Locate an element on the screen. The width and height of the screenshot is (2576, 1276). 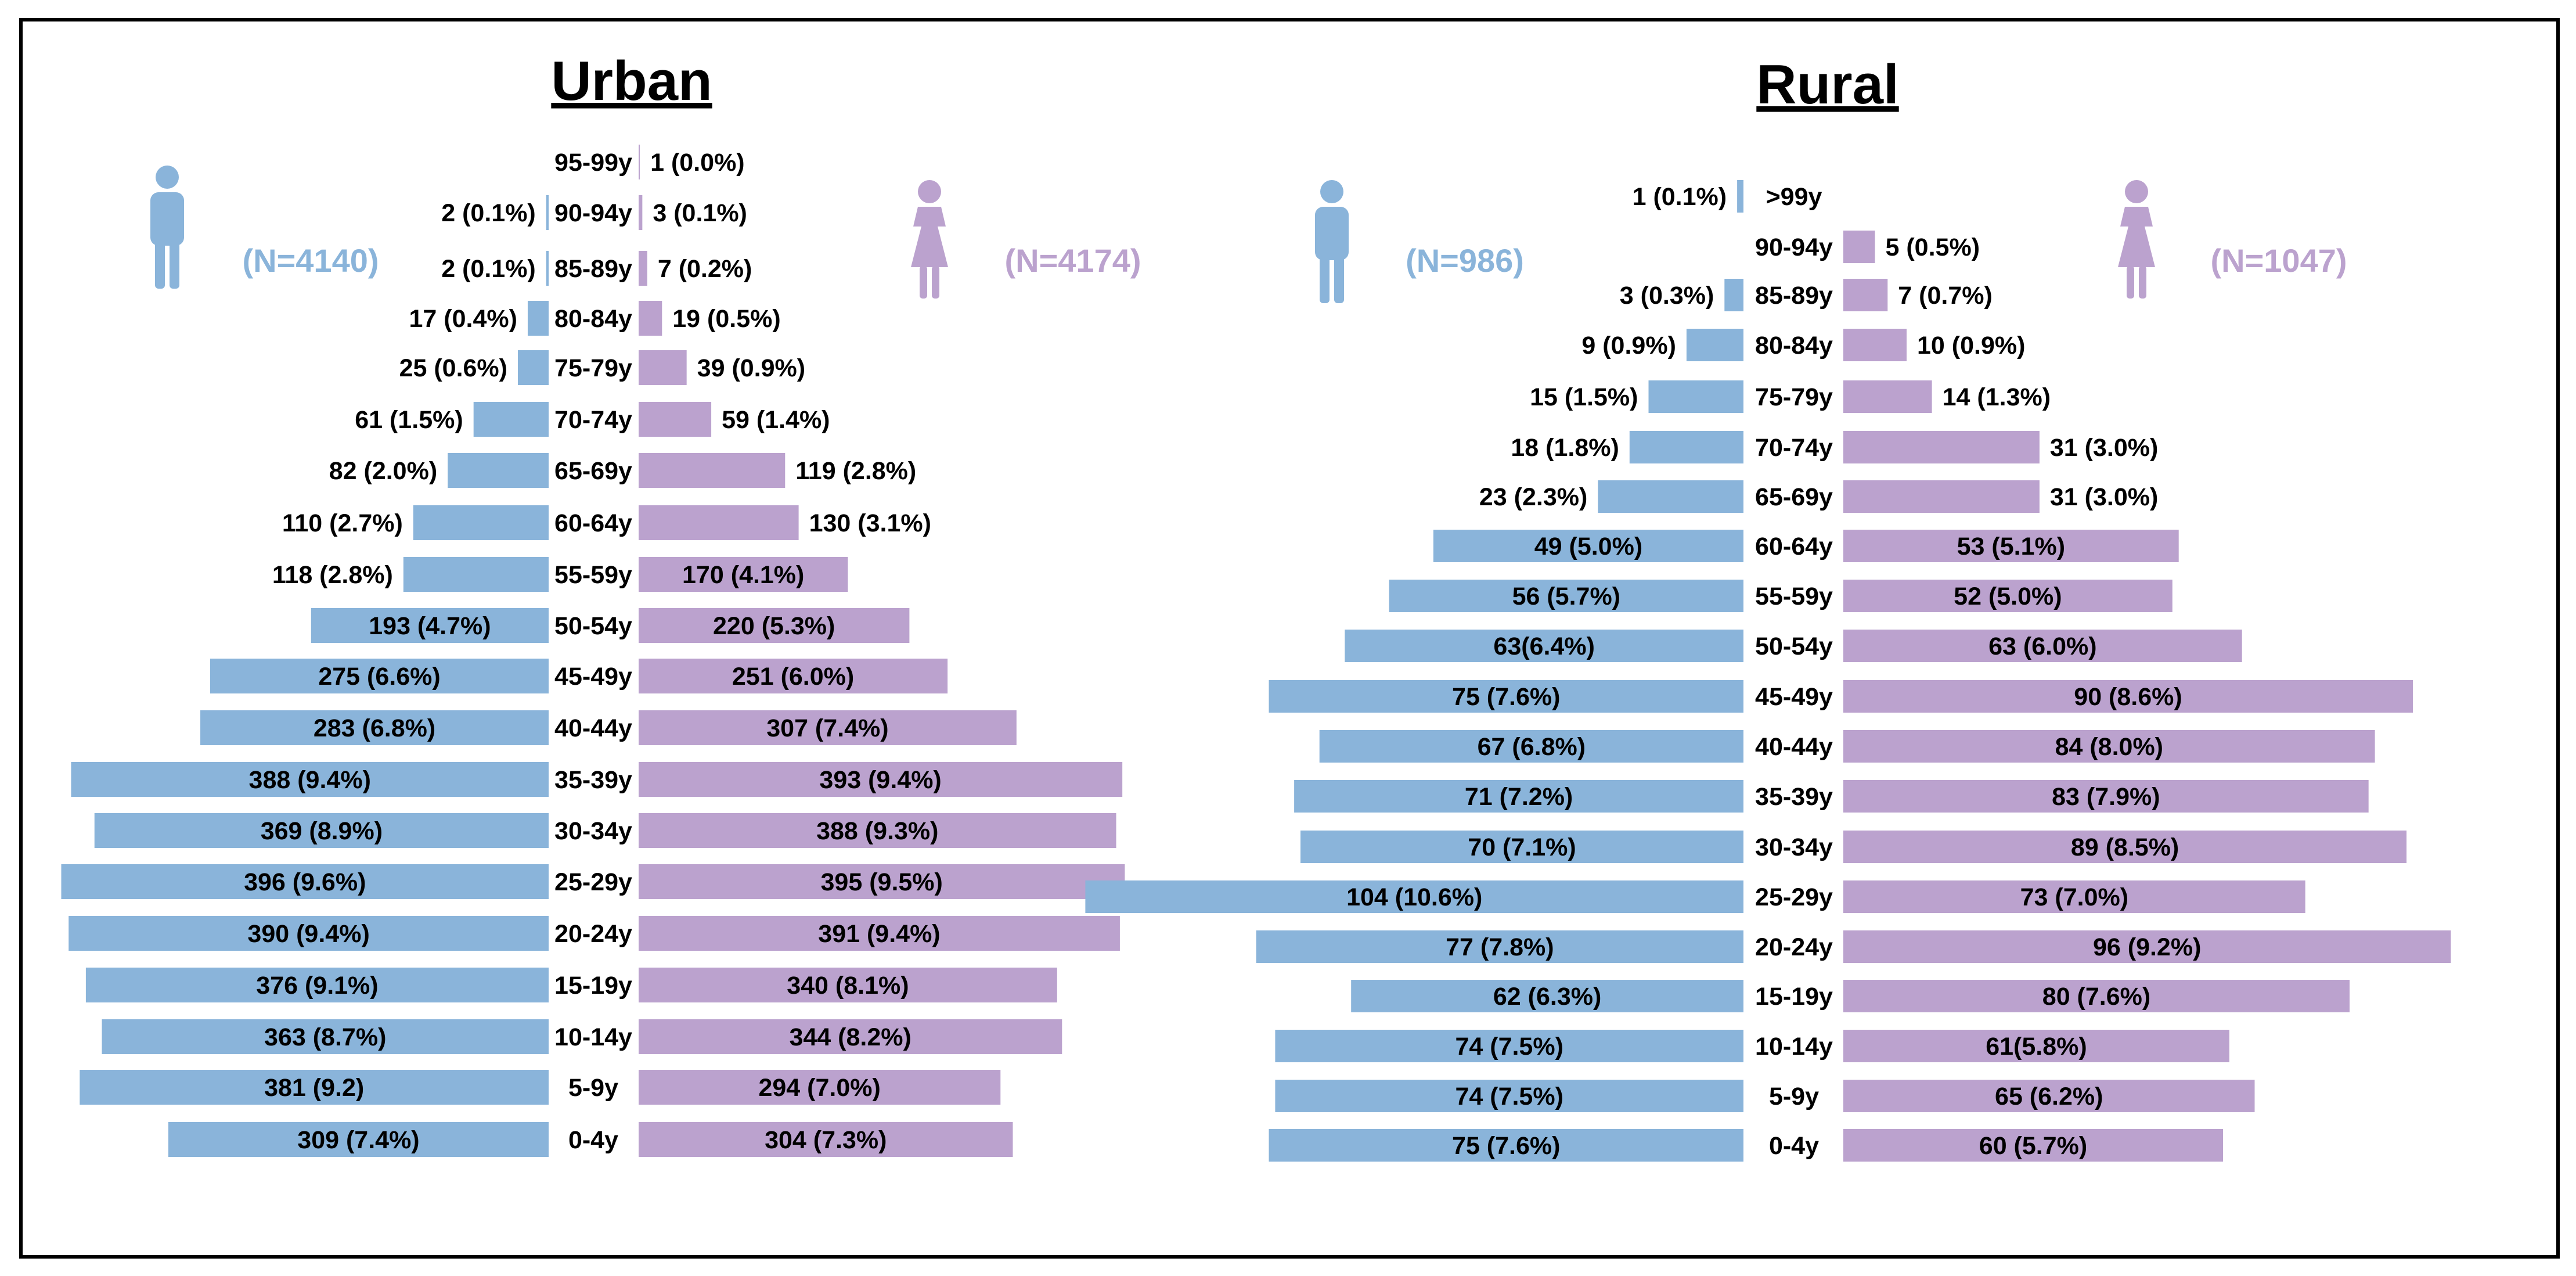
rural-female-value-label: 65 (6.2%) is located at coordinates (2049, 1096).